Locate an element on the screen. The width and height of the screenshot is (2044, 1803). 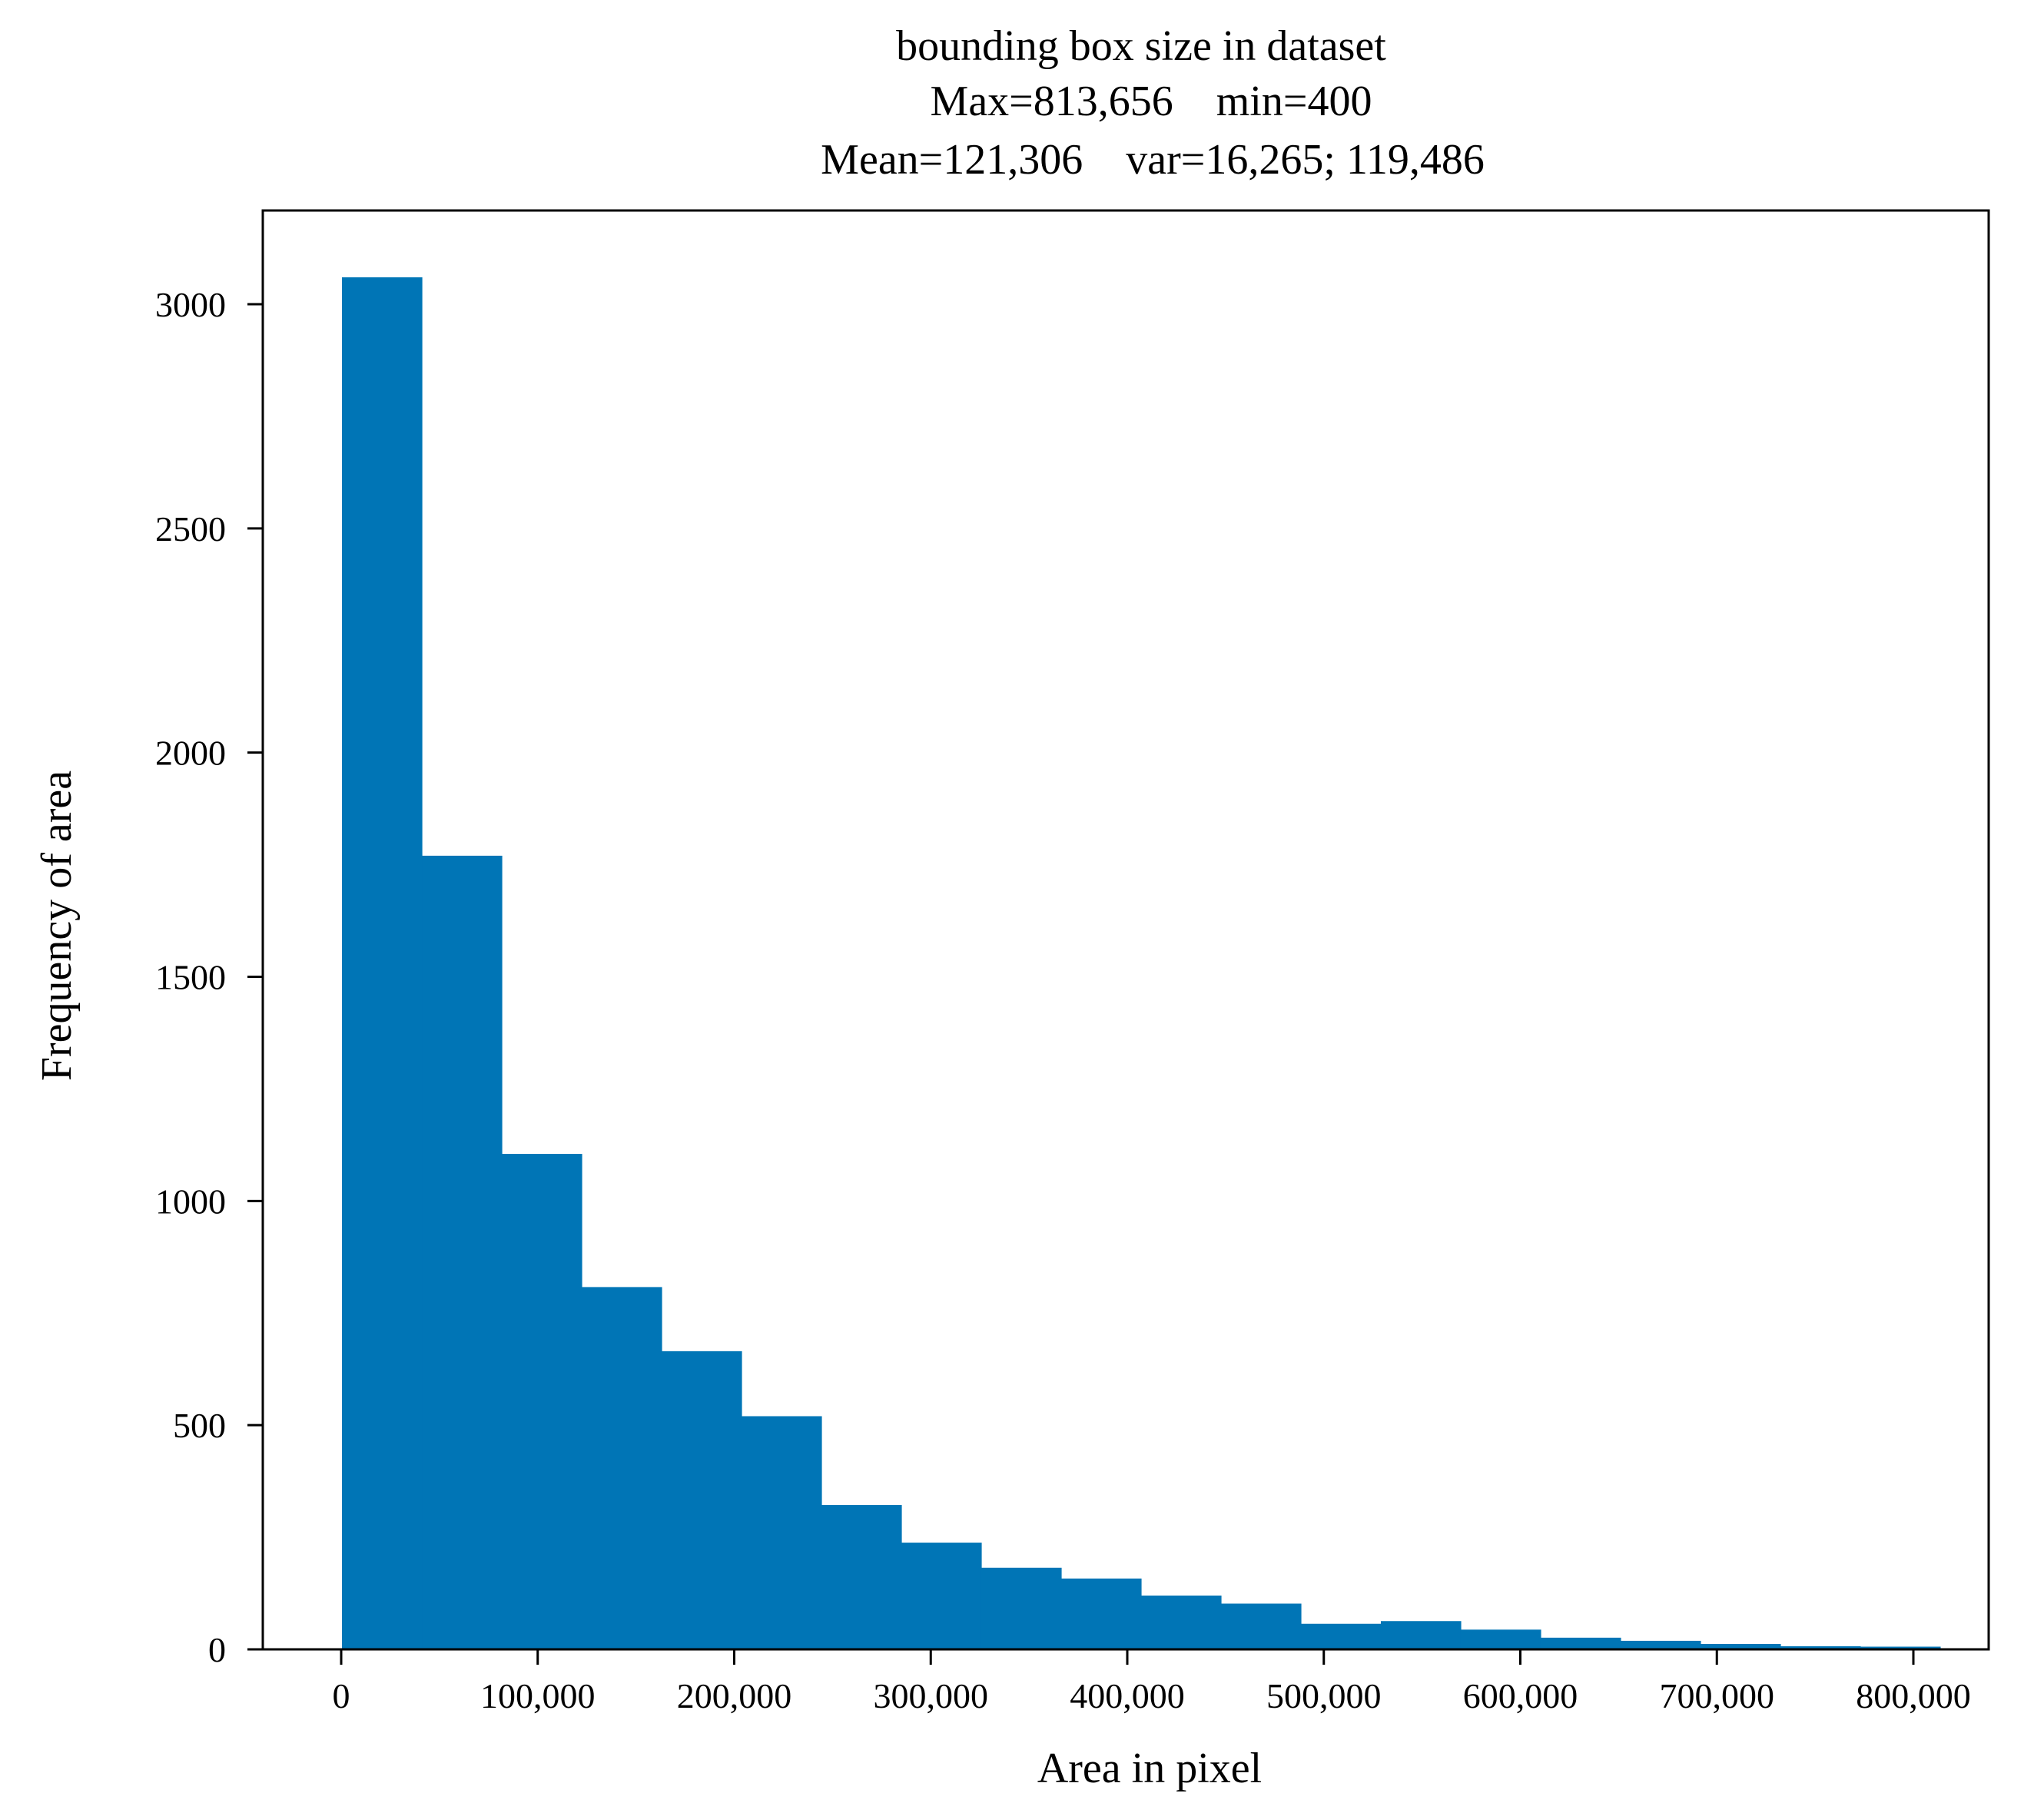
x-tick-label: 400,000 is located at coordinates (1127, 1695).